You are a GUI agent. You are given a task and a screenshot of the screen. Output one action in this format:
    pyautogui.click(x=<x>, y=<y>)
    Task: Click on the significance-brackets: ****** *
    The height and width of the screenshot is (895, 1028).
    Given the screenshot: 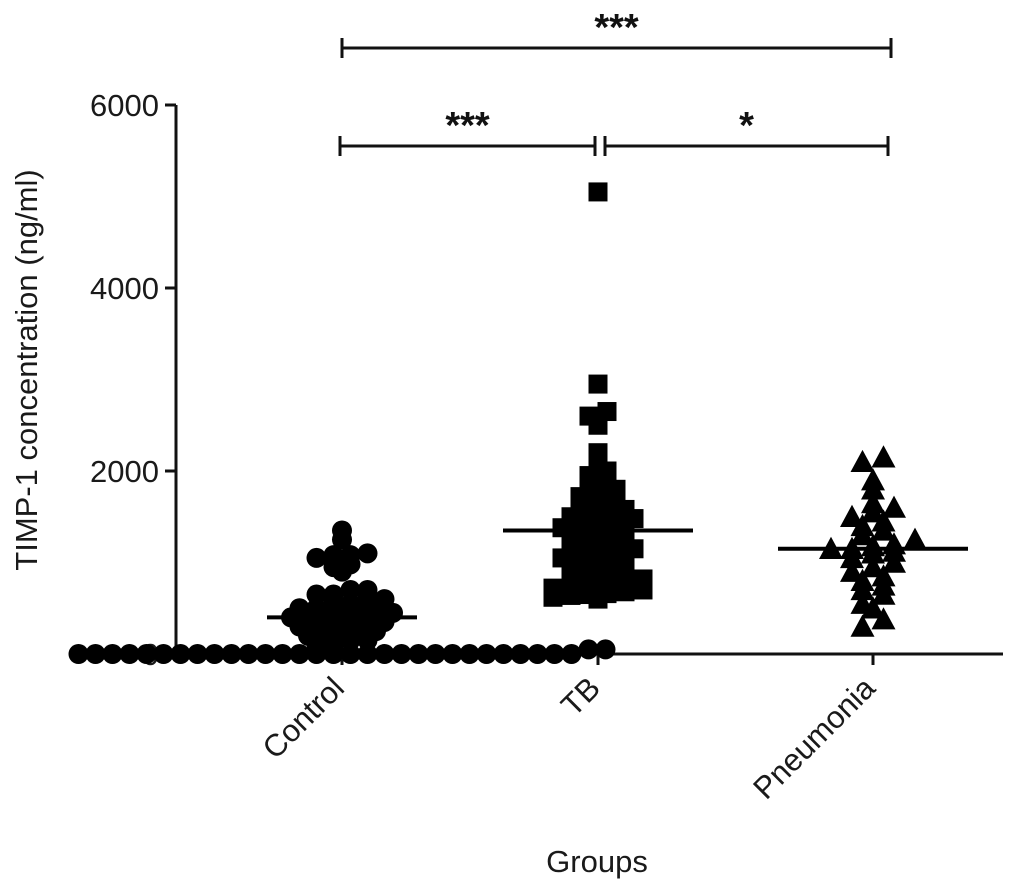 What is the action you would take?
    pyautogui.click(x=615, y=81)
    